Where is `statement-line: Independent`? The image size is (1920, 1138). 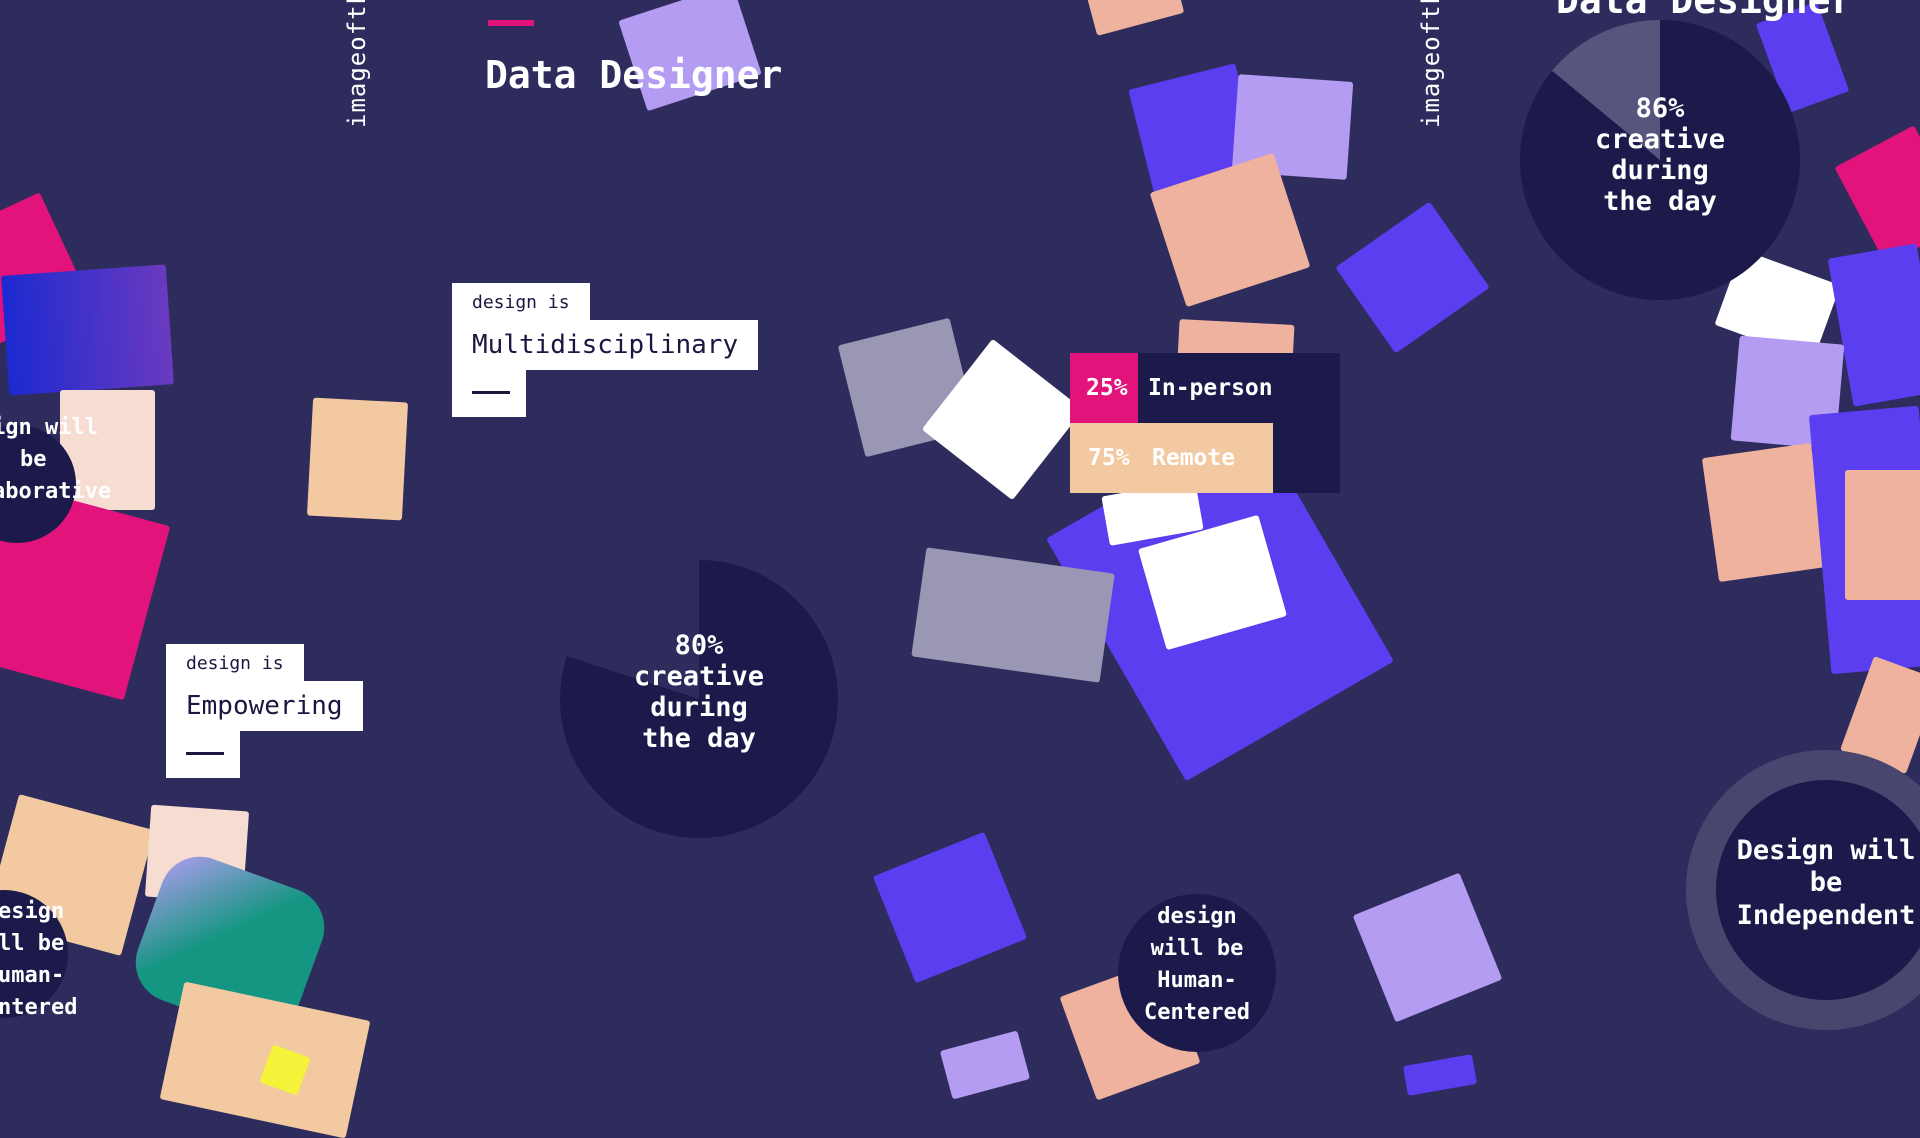 statement-line: Independent is located at coordinates (1826, 915).